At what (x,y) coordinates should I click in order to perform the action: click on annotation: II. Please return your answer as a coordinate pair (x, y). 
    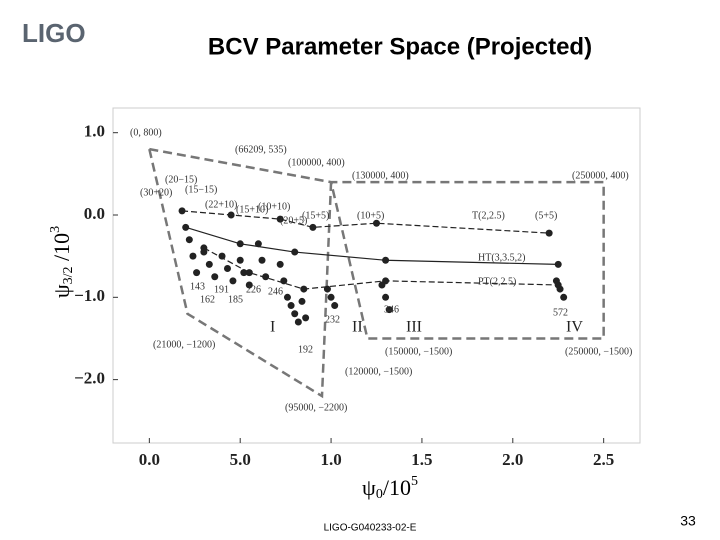
    Looking at the image, I should click on (357, 327).